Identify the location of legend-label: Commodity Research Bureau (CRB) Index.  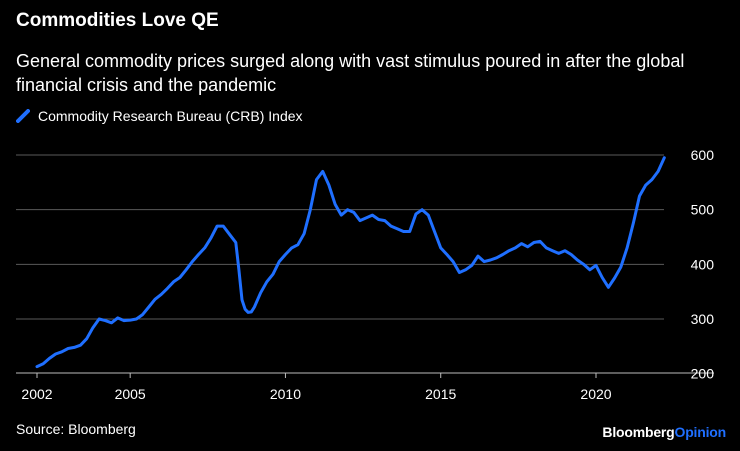
(170, 116).